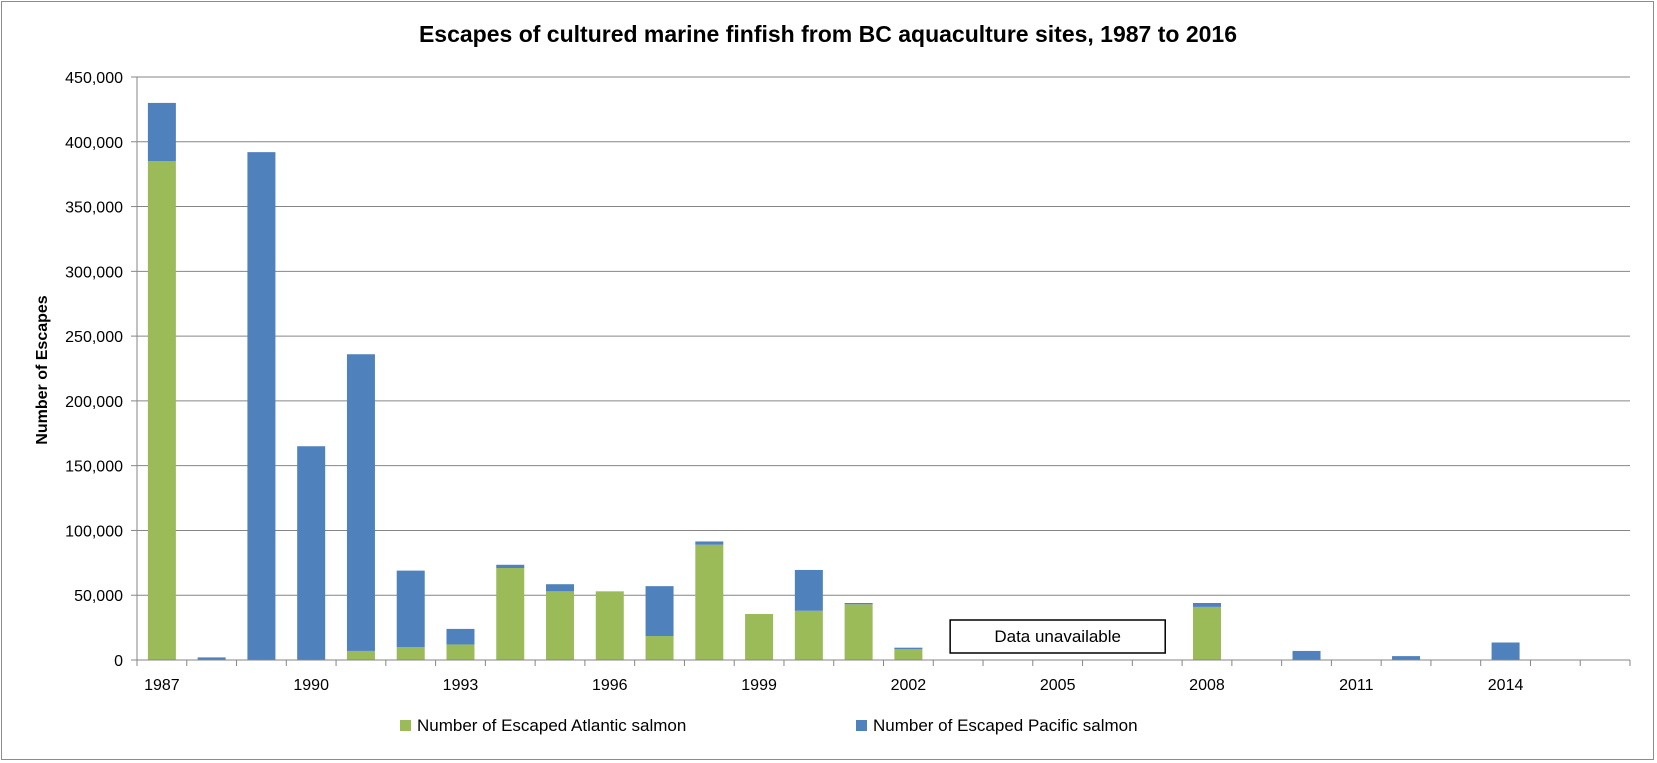 This screenshot has height=763, width=1657. What do you see at coordinates (1058, 685) in the screenshot?
I see `x-tick-label: 2005` at bounding box center [1058, 685].